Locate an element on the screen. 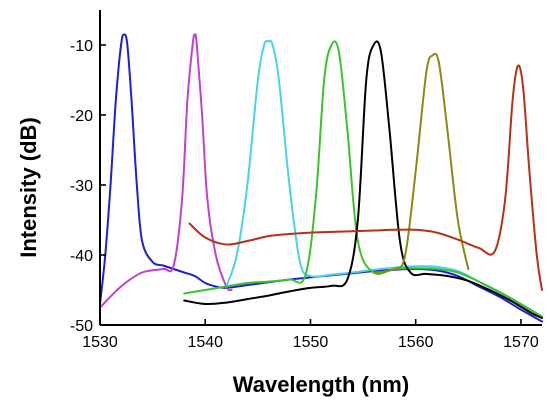 This screenshot has height=405, width=550. y-tick-label: -40 is located at coordinates (81, 256).